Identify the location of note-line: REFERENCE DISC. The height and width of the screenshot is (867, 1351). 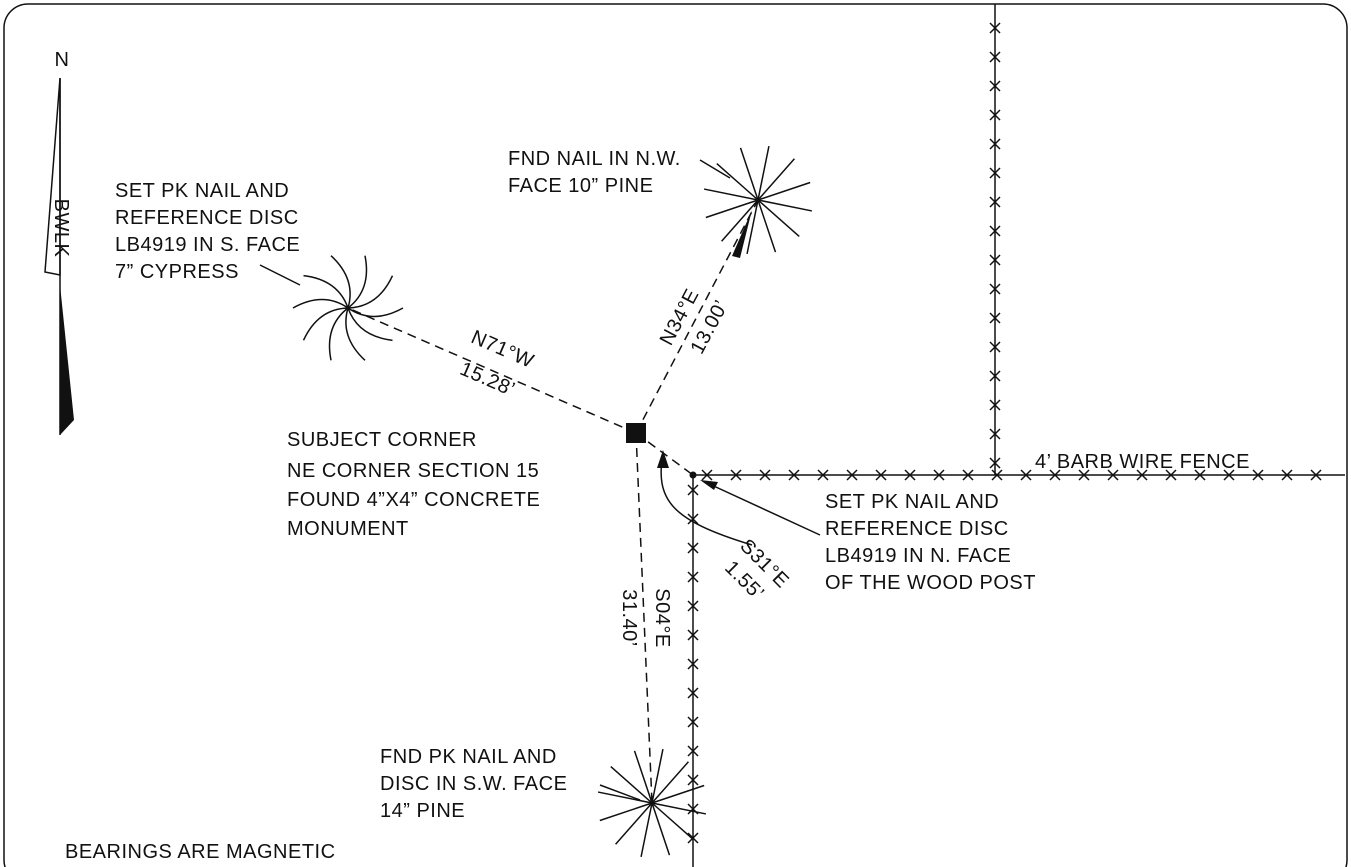
(207, 218).